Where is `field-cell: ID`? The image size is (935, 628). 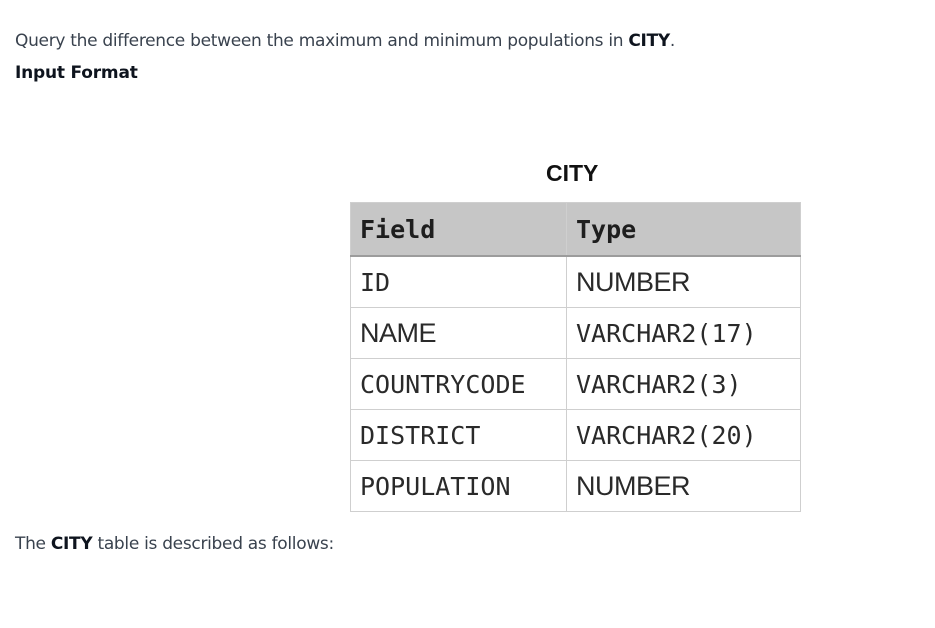 field-cell: ID is located at coordinates (458, 281).